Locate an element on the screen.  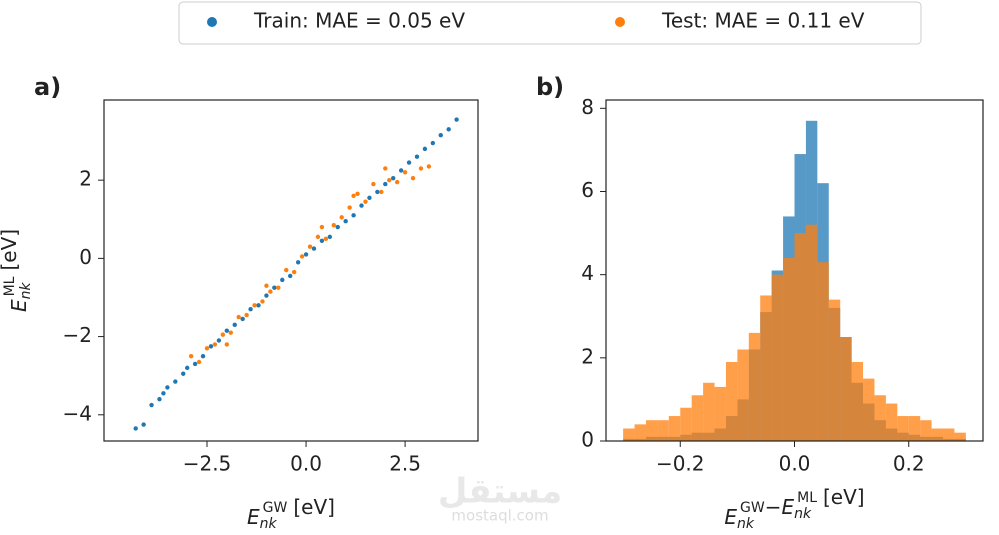
panel-label: b) is located at coordinates (550, 87).